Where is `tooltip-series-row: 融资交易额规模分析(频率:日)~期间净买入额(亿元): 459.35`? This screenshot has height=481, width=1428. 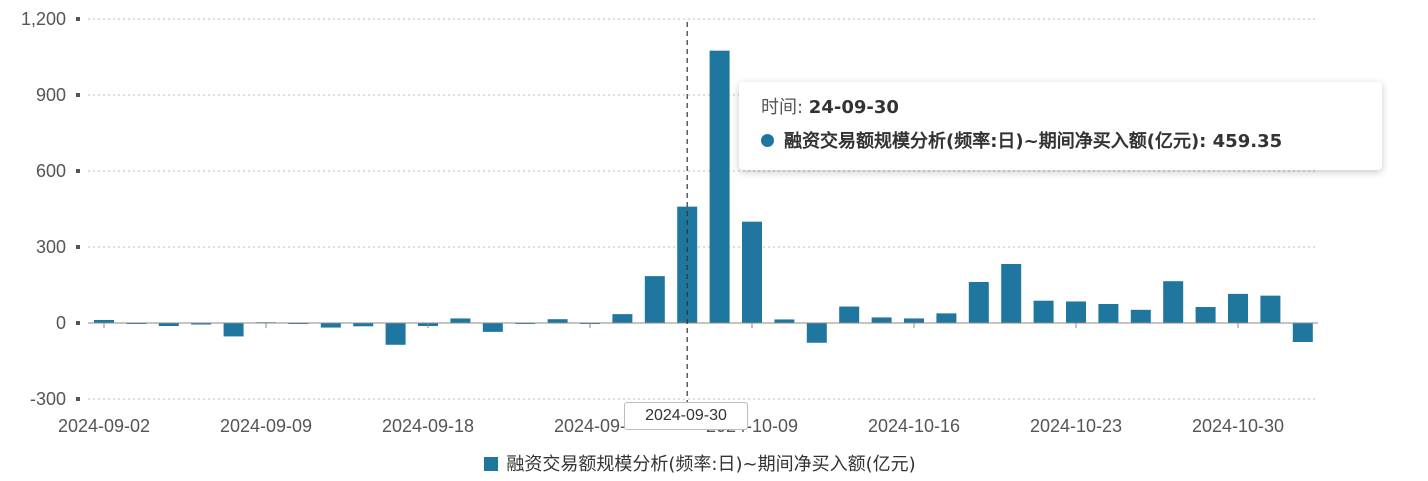
tooltip-series-row: 融资交易额规模分析(频率:日)~期间净买入额(亿元): 459.35 is located at coordinates (1060, 142).